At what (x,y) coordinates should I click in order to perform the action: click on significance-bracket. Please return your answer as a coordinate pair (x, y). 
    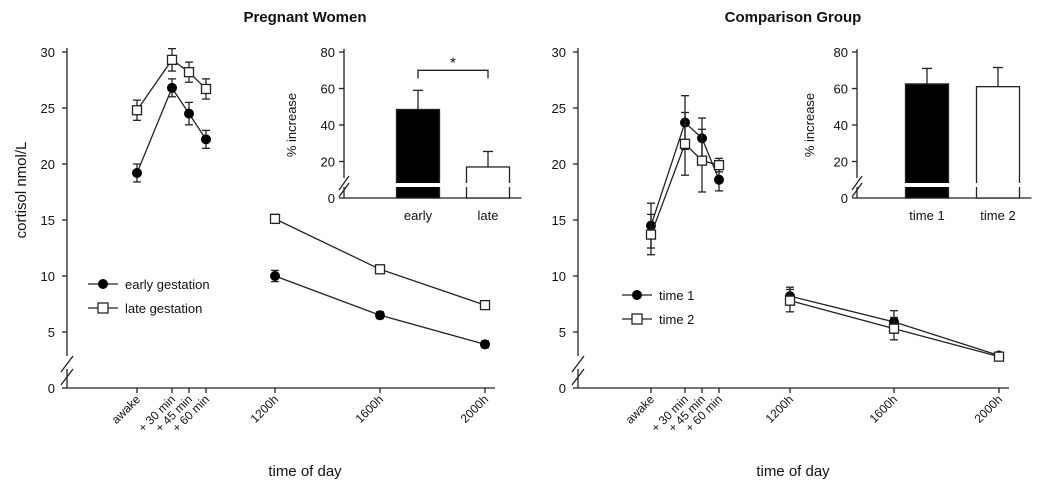
    Looking at the image, I should click on (453, 74).